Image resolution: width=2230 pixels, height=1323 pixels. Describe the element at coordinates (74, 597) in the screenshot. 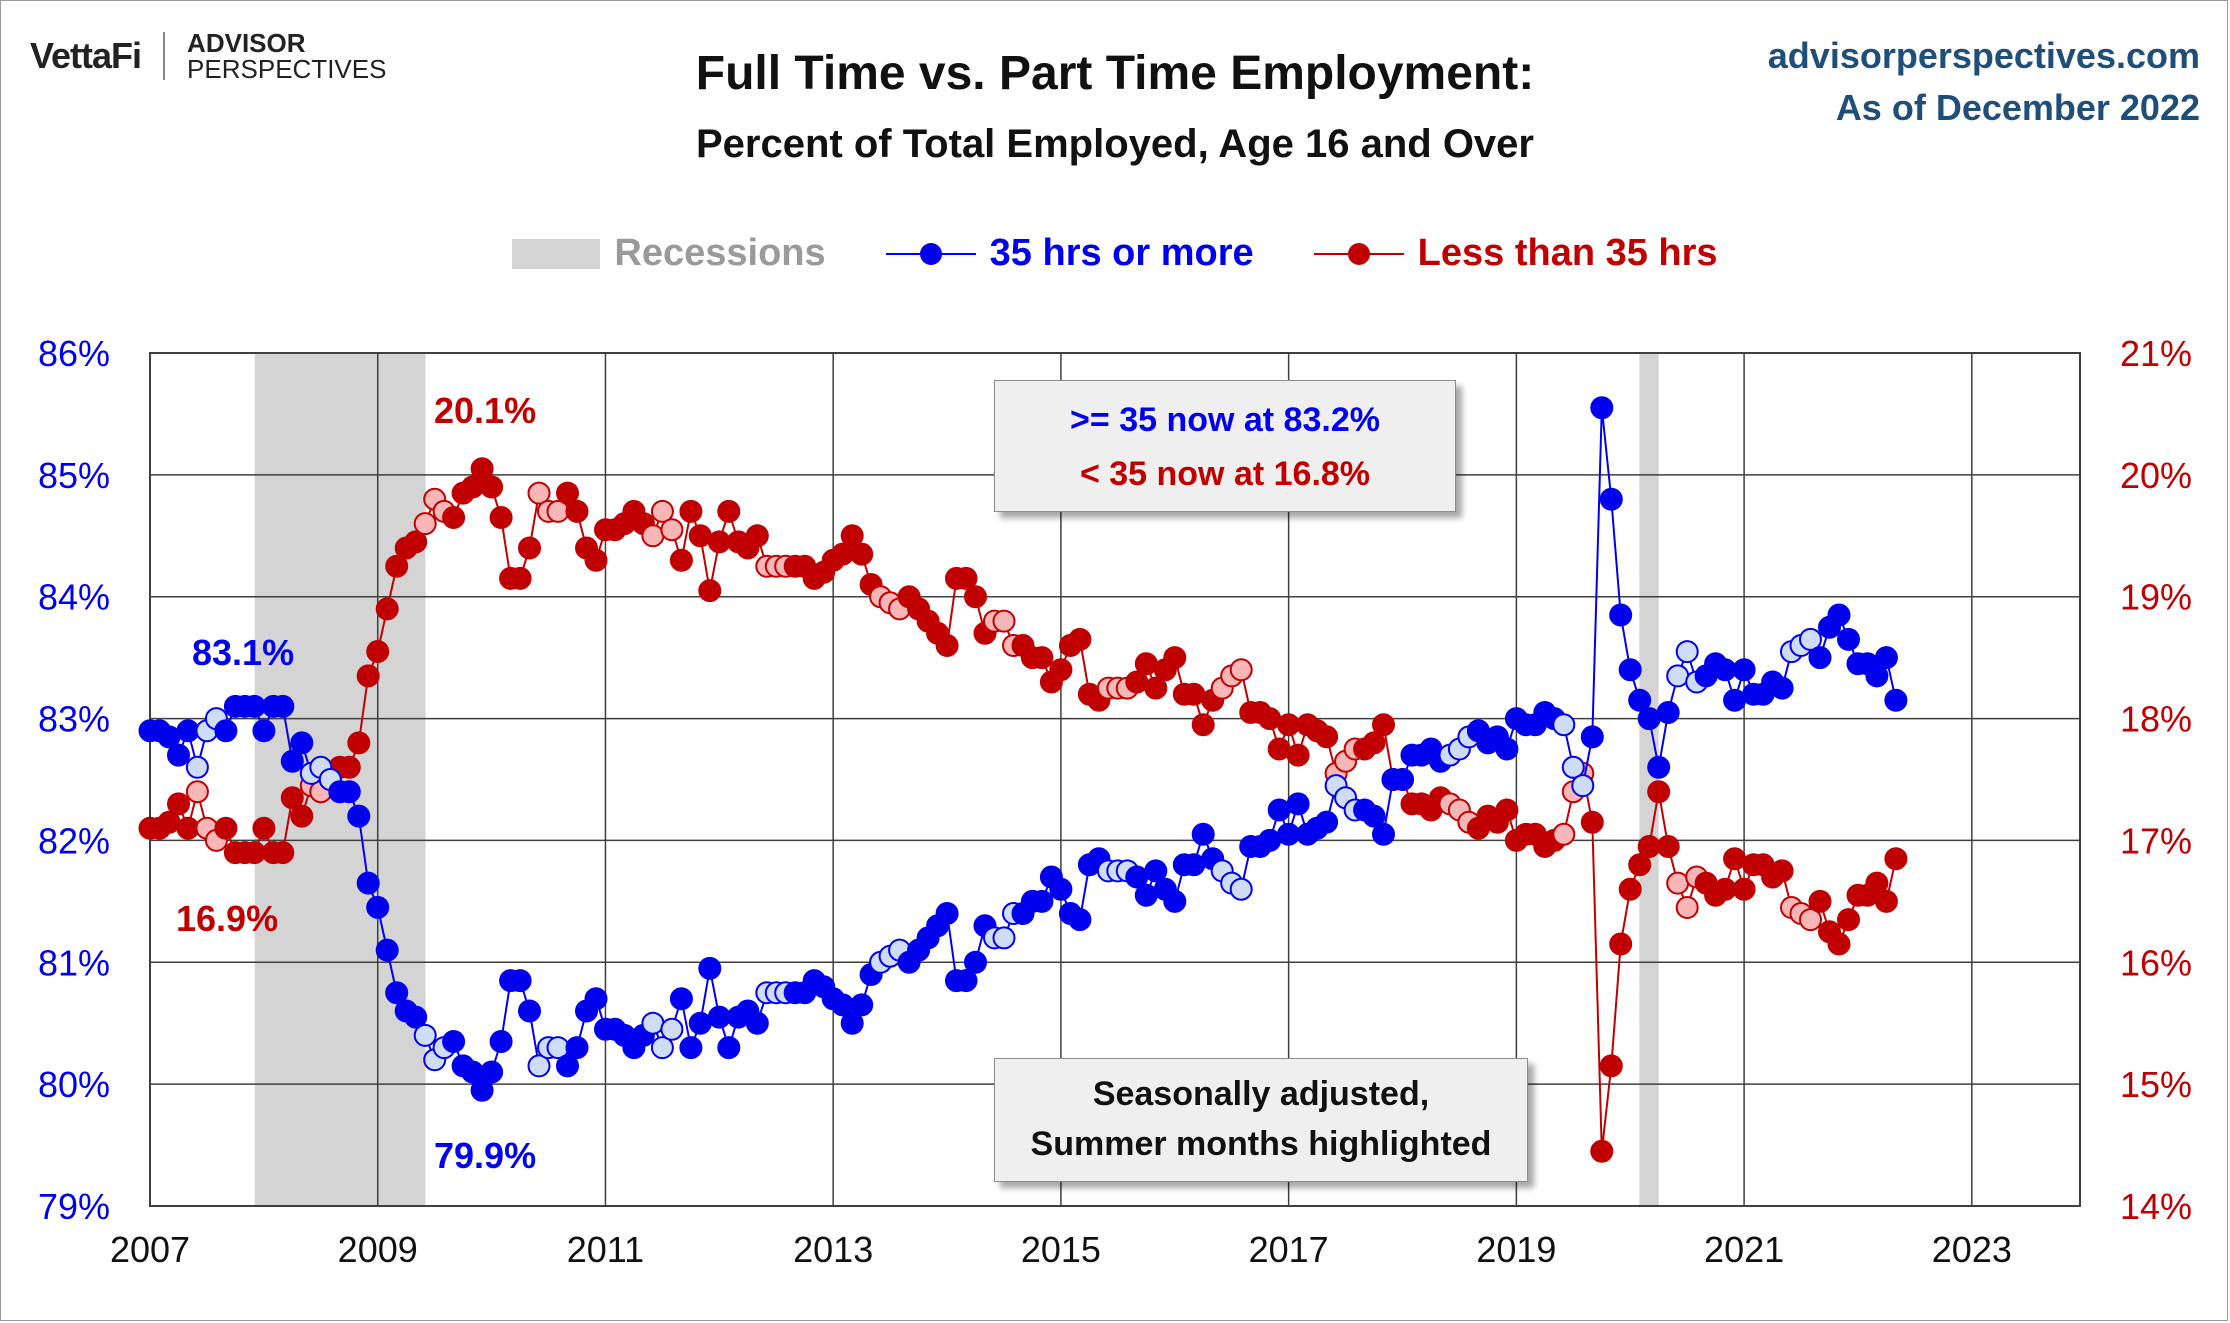

I see `y-left-tick-label: 84%` at that location.